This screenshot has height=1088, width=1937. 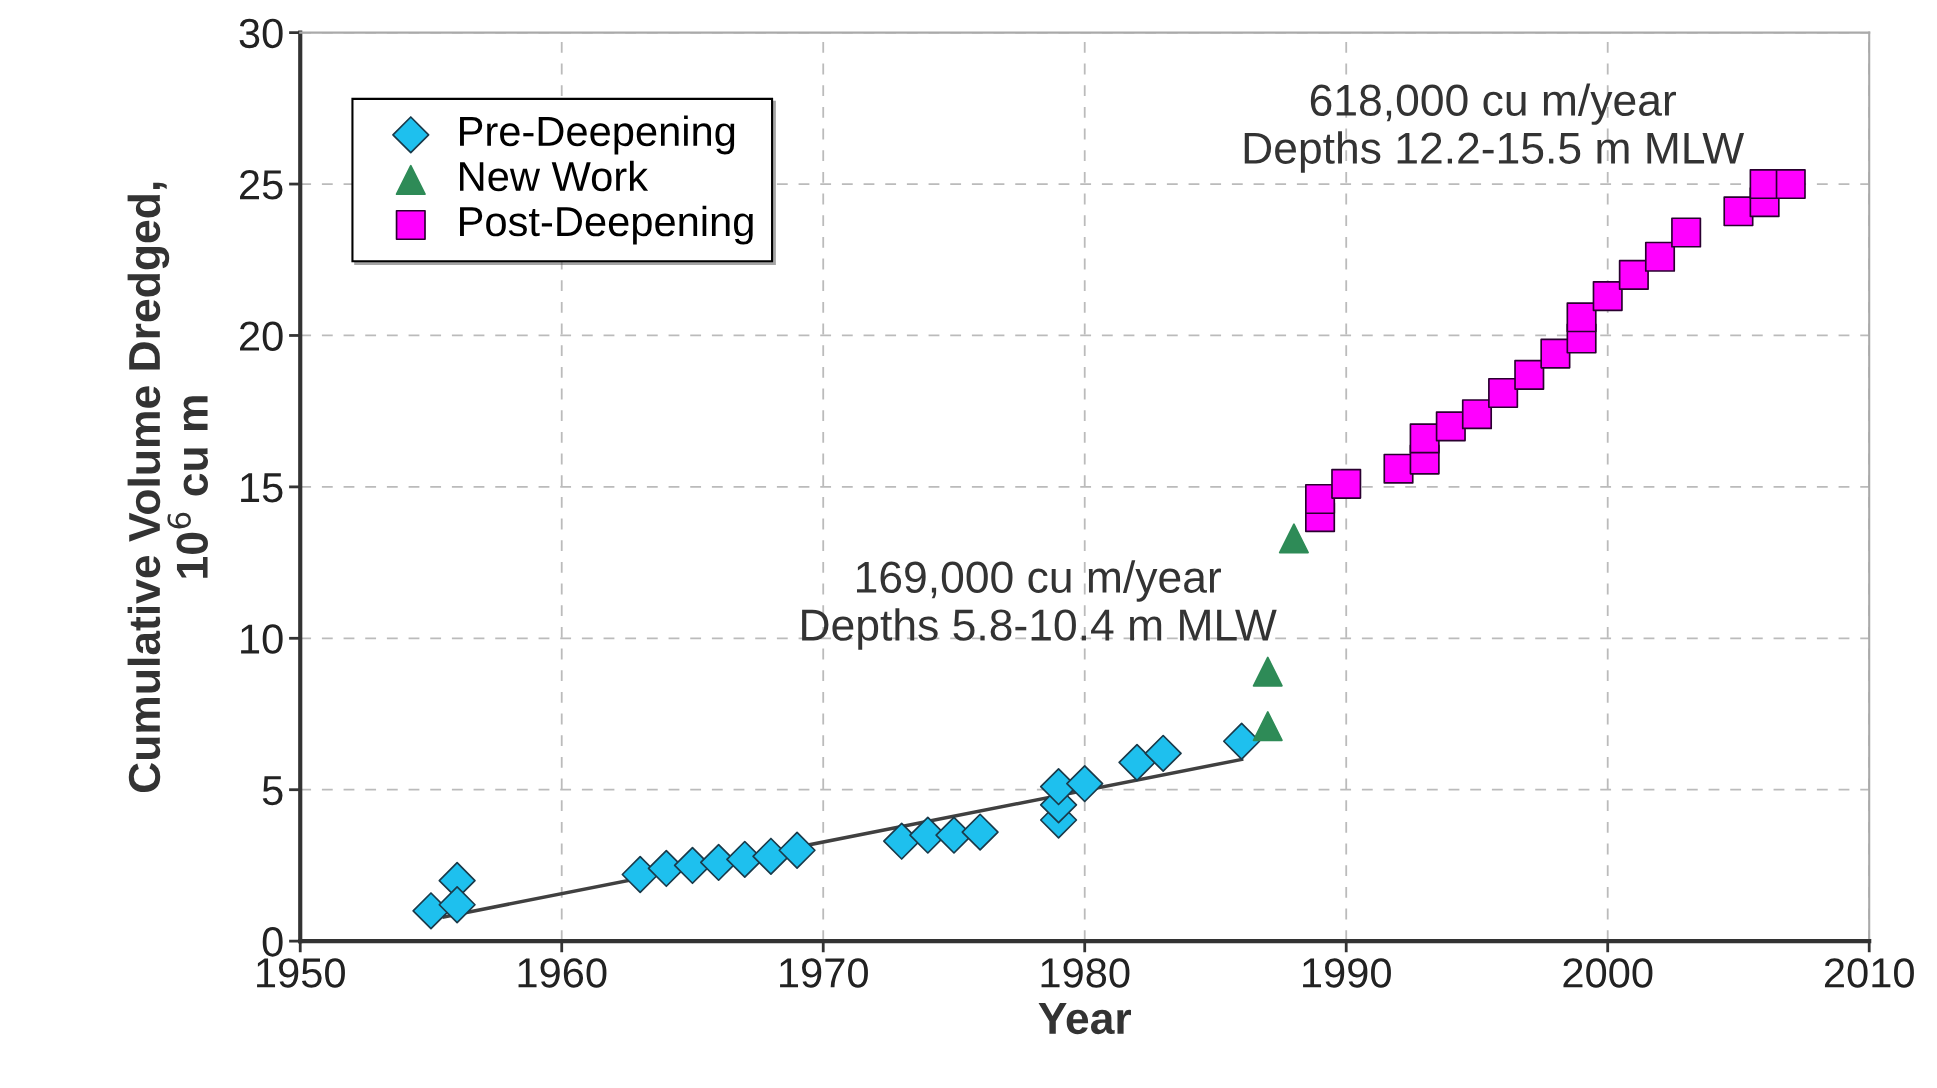 I want to click on x-tick-label: 1950, so click(x=301, y=973).